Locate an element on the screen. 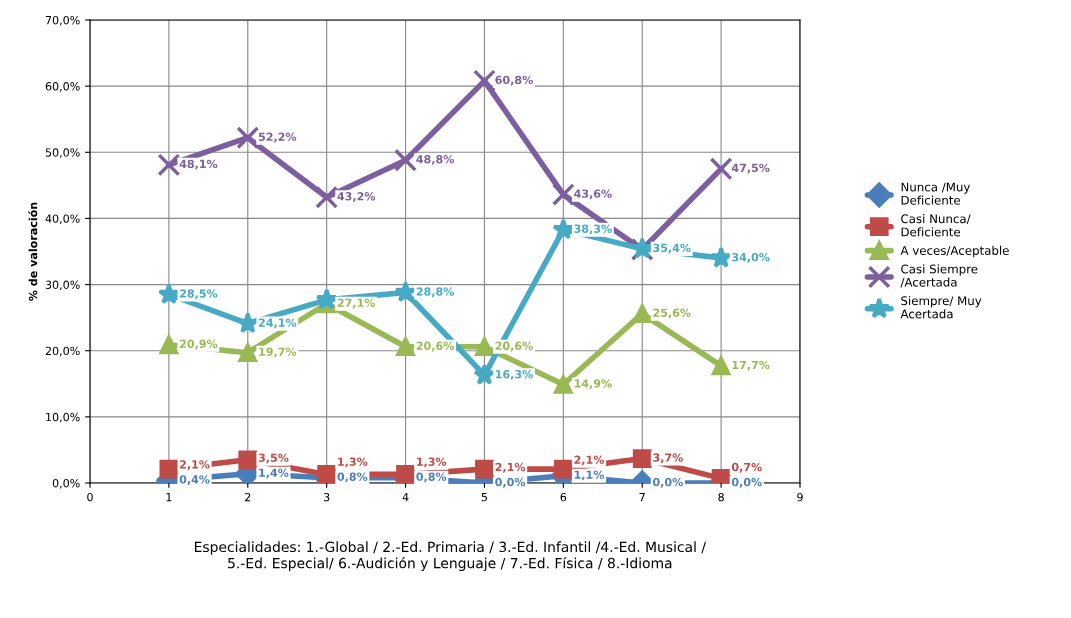 The height and width of the screenshot is (618, 1071). y-tick-label: 10,0% is located at coordinates (63, 417).